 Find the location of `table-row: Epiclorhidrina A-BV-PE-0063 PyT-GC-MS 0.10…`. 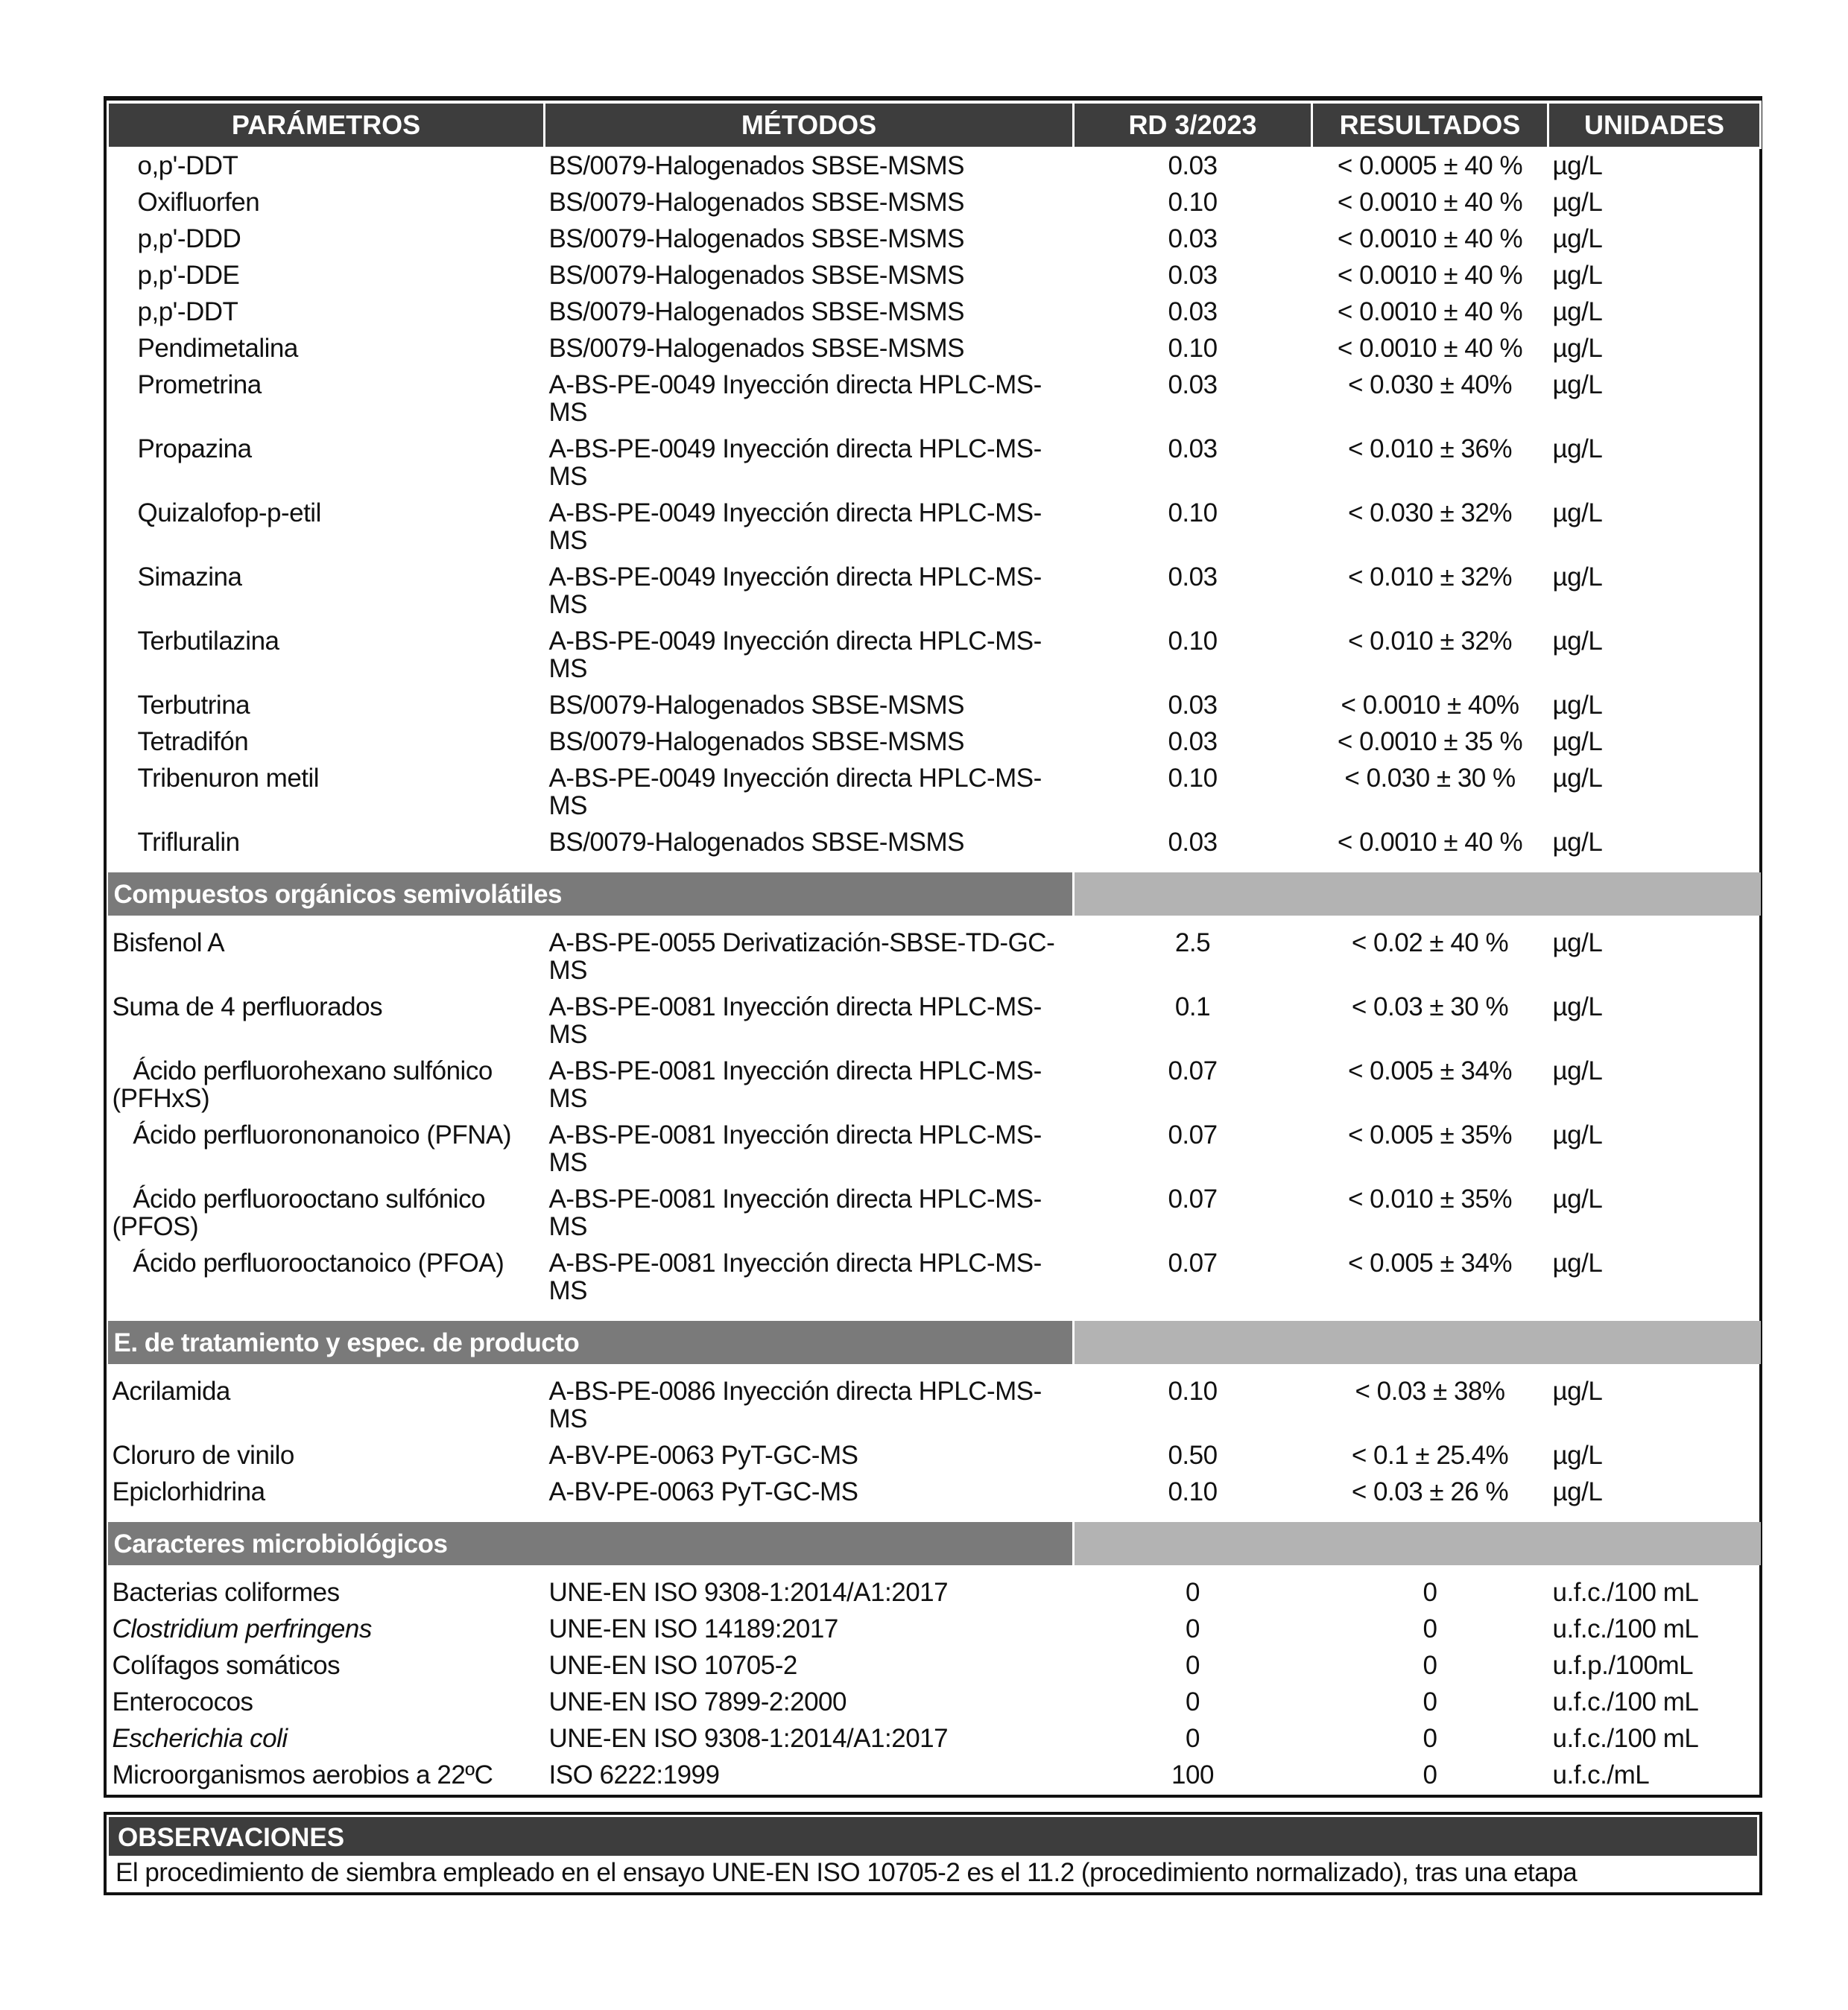

table-row: Epiclorhidrina A-BV-PE-0063 PyT-GC-MS 0.10… is located at coordinates (935, 1493).